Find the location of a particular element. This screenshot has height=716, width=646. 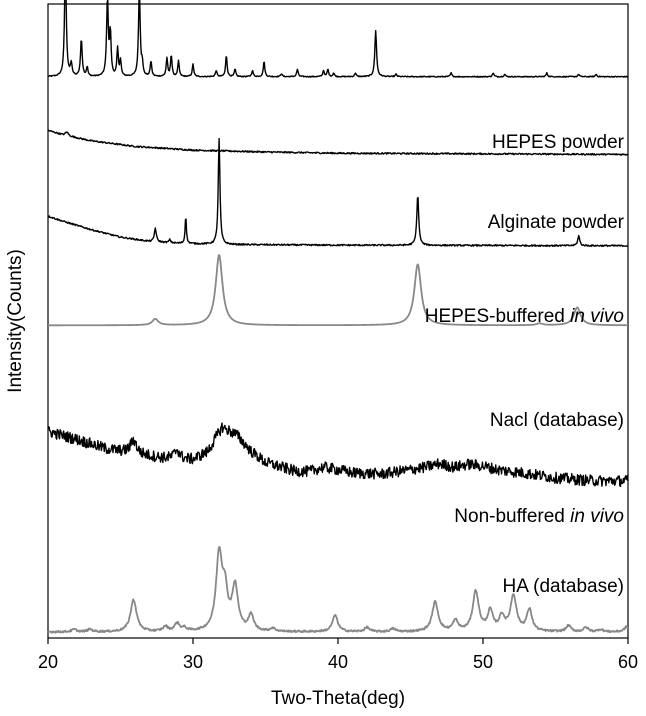

series-label-5: HA (database) is located at coordinates (563, 586).